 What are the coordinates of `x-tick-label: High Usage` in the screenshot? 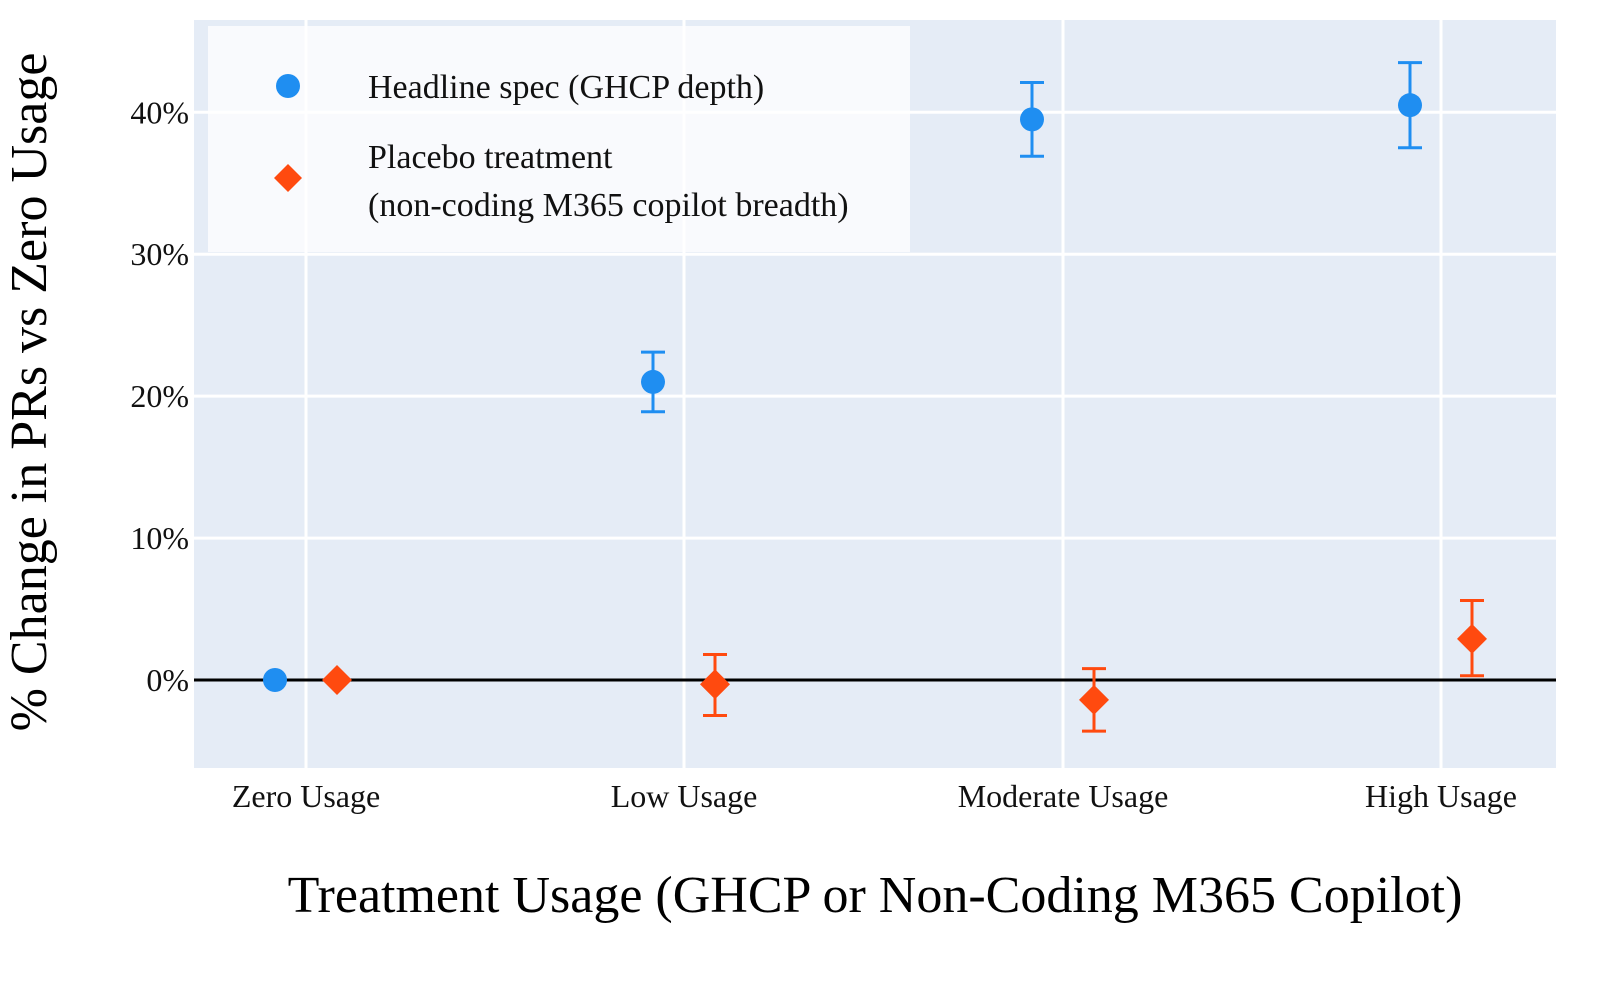 It's located at (1441, 796).